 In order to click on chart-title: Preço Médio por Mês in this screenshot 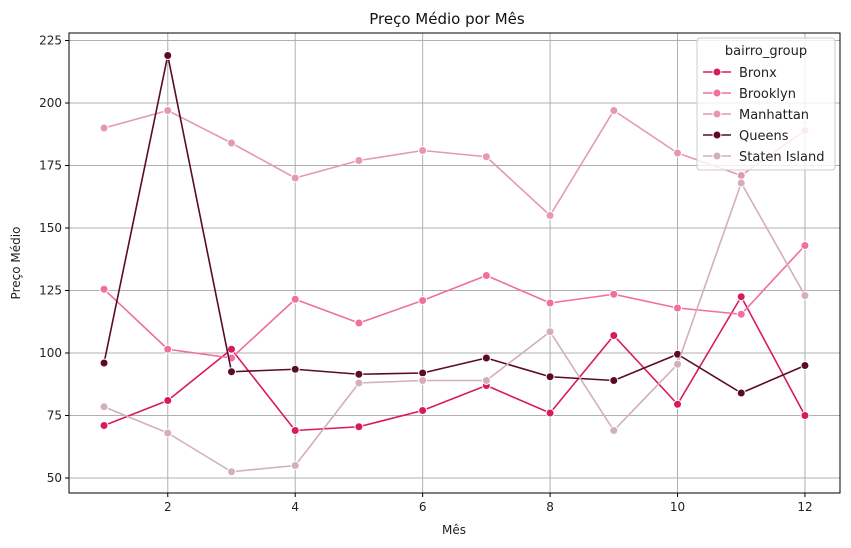, I will do `click(447, 19)`.